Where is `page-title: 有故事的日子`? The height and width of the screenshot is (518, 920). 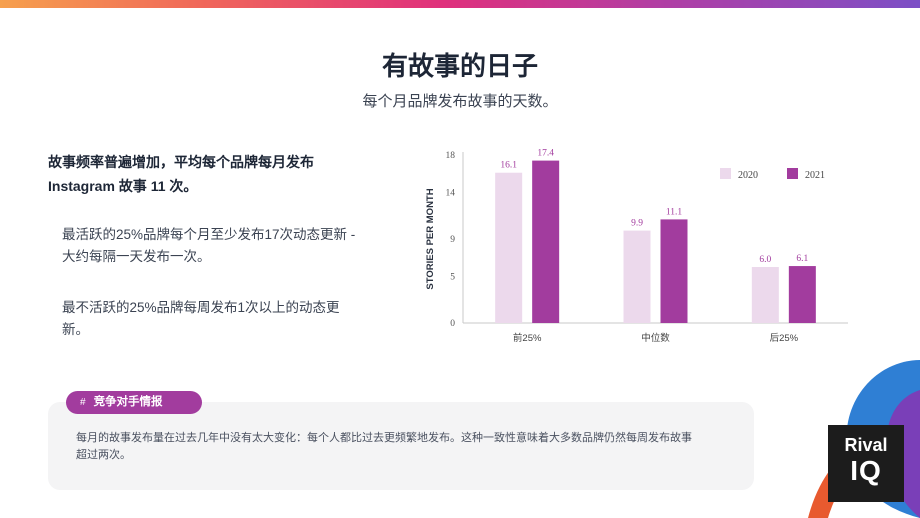 page-title: 有故事的日子 is located at coordinates (459, 66).